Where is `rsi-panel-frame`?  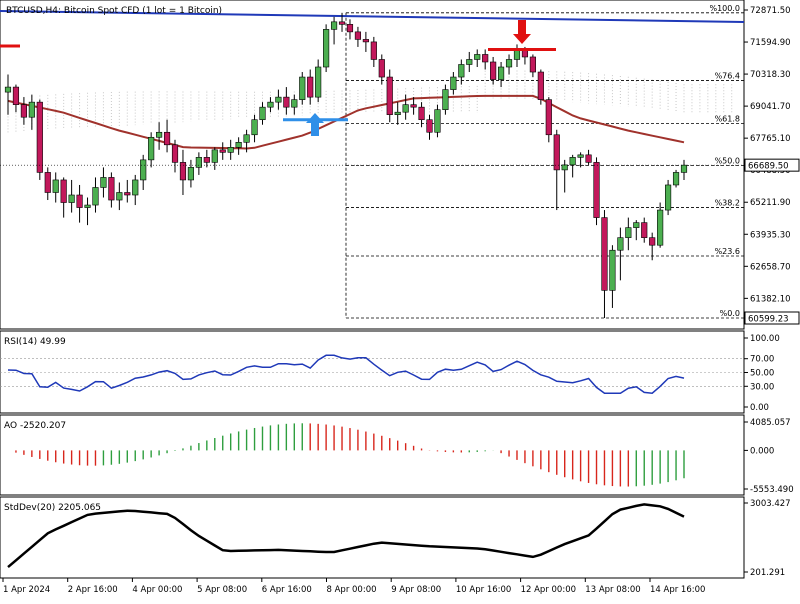 rsi-panel-frame is located at coordinates (372, 372).